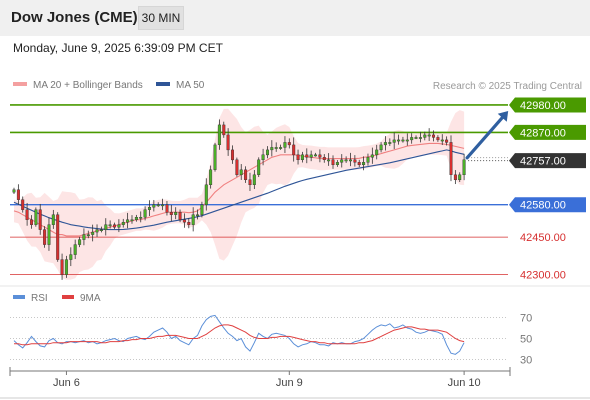  I want to click on legend-rsi: RSI, so click(30, 298).